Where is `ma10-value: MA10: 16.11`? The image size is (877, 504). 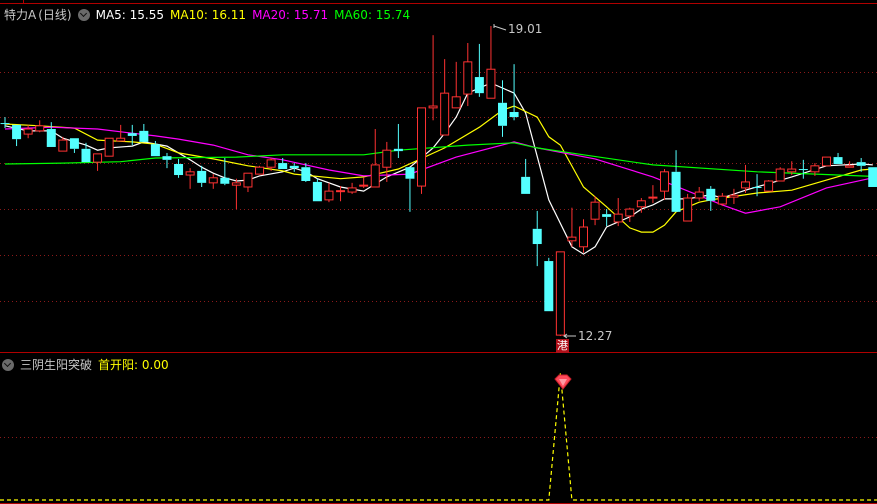 ma10-value: MA10: 16.11 is located at coordinates (208, 14).